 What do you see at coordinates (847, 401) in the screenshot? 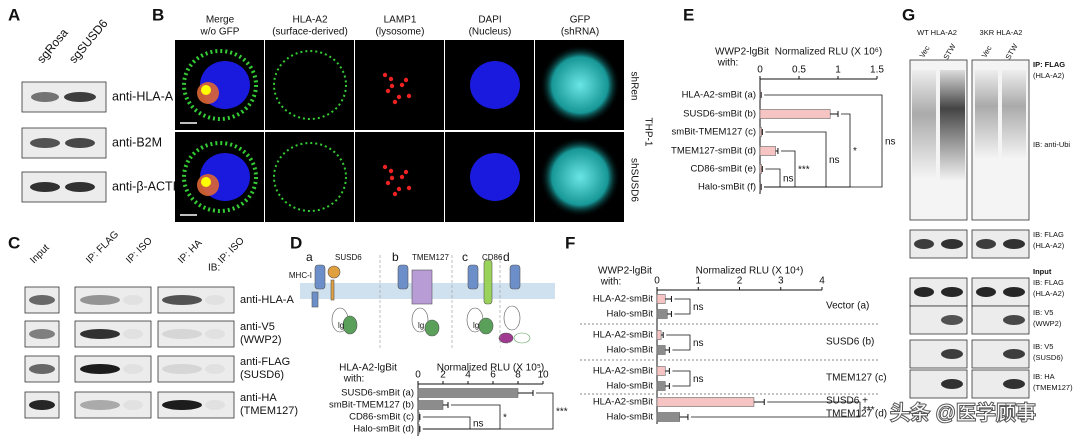
I see `group-label: SUSD6 +` at bounding box center [847, 401].